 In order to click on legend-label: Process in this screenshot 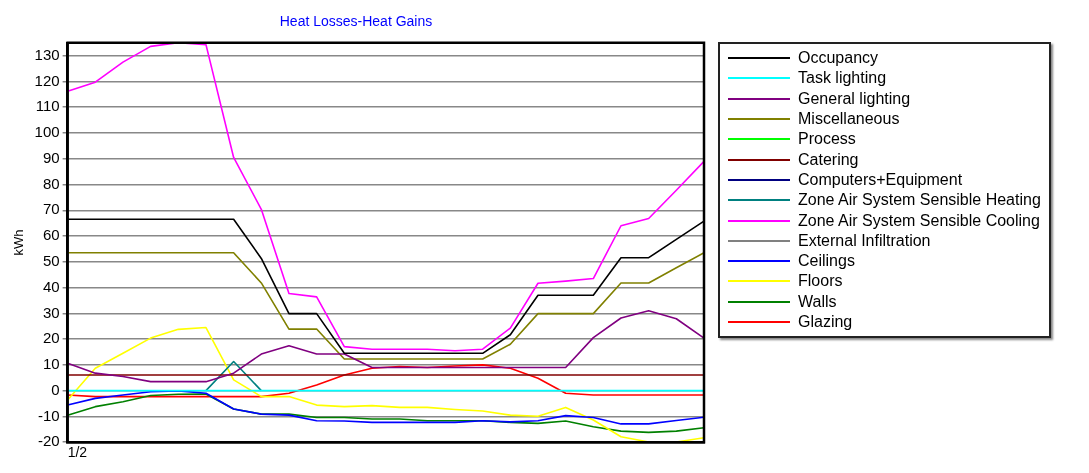, I will do `click(827, 139)`.